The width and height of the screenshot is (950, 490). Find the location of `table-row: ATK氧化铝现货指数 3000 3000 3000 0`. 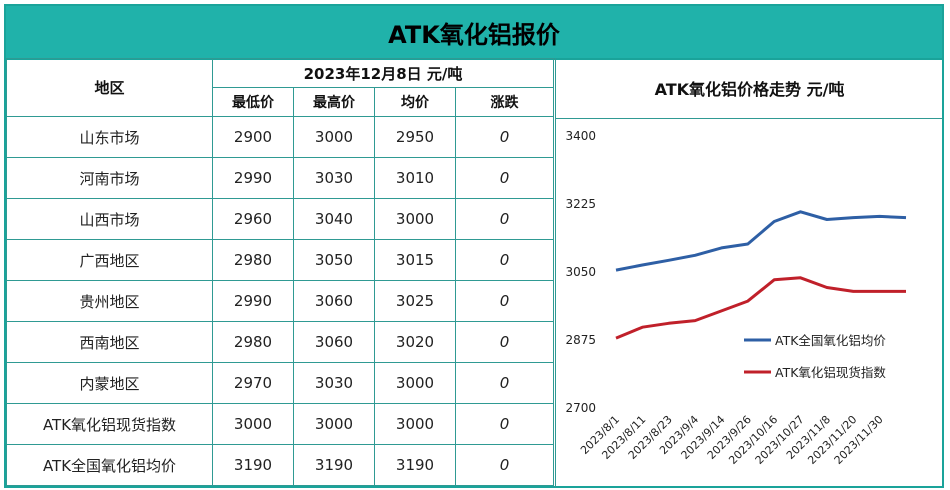

table-row: ATK氧化铝现货指数 3000 3000 3000 0 is located at coordinates (280, 424).